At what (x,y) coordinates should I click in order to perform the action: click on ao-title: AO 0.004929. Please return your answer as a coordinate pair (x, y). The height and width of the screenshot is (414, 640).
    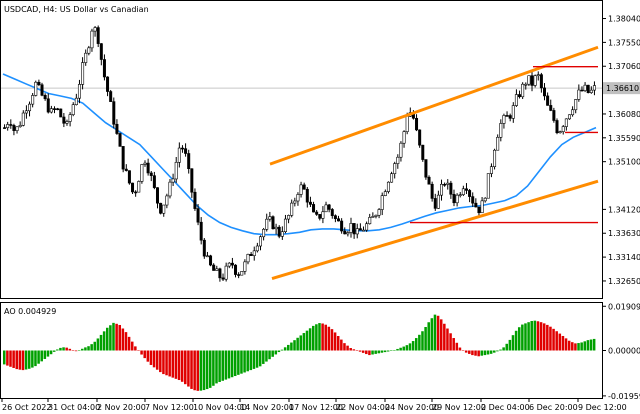
    Looking at the image, I should click on (30, 311).